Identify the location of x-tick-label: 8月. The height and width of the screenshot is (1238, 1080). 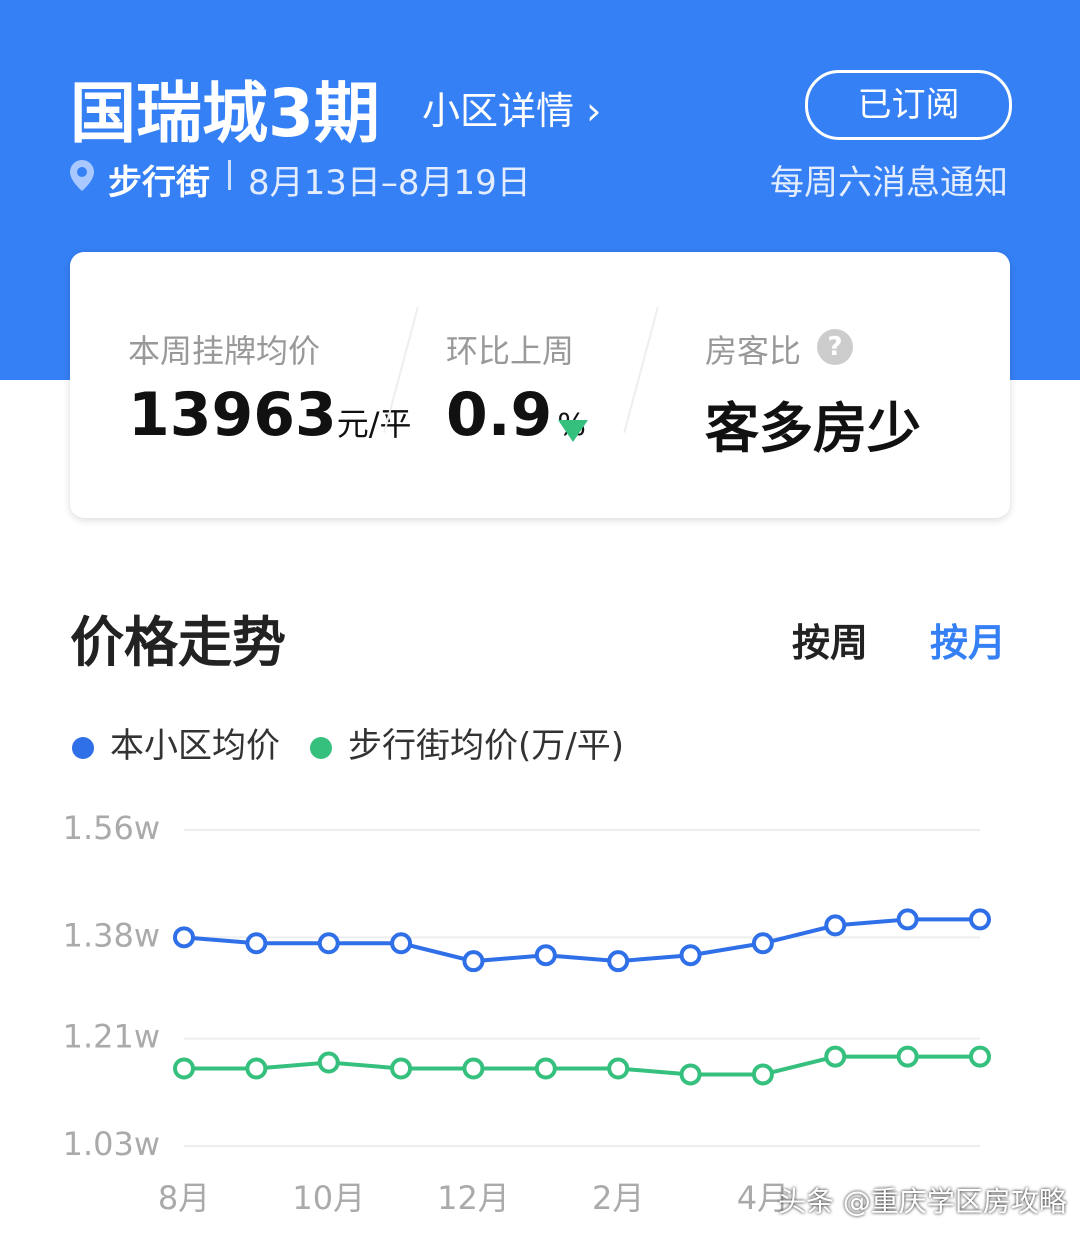
(184, 1198).